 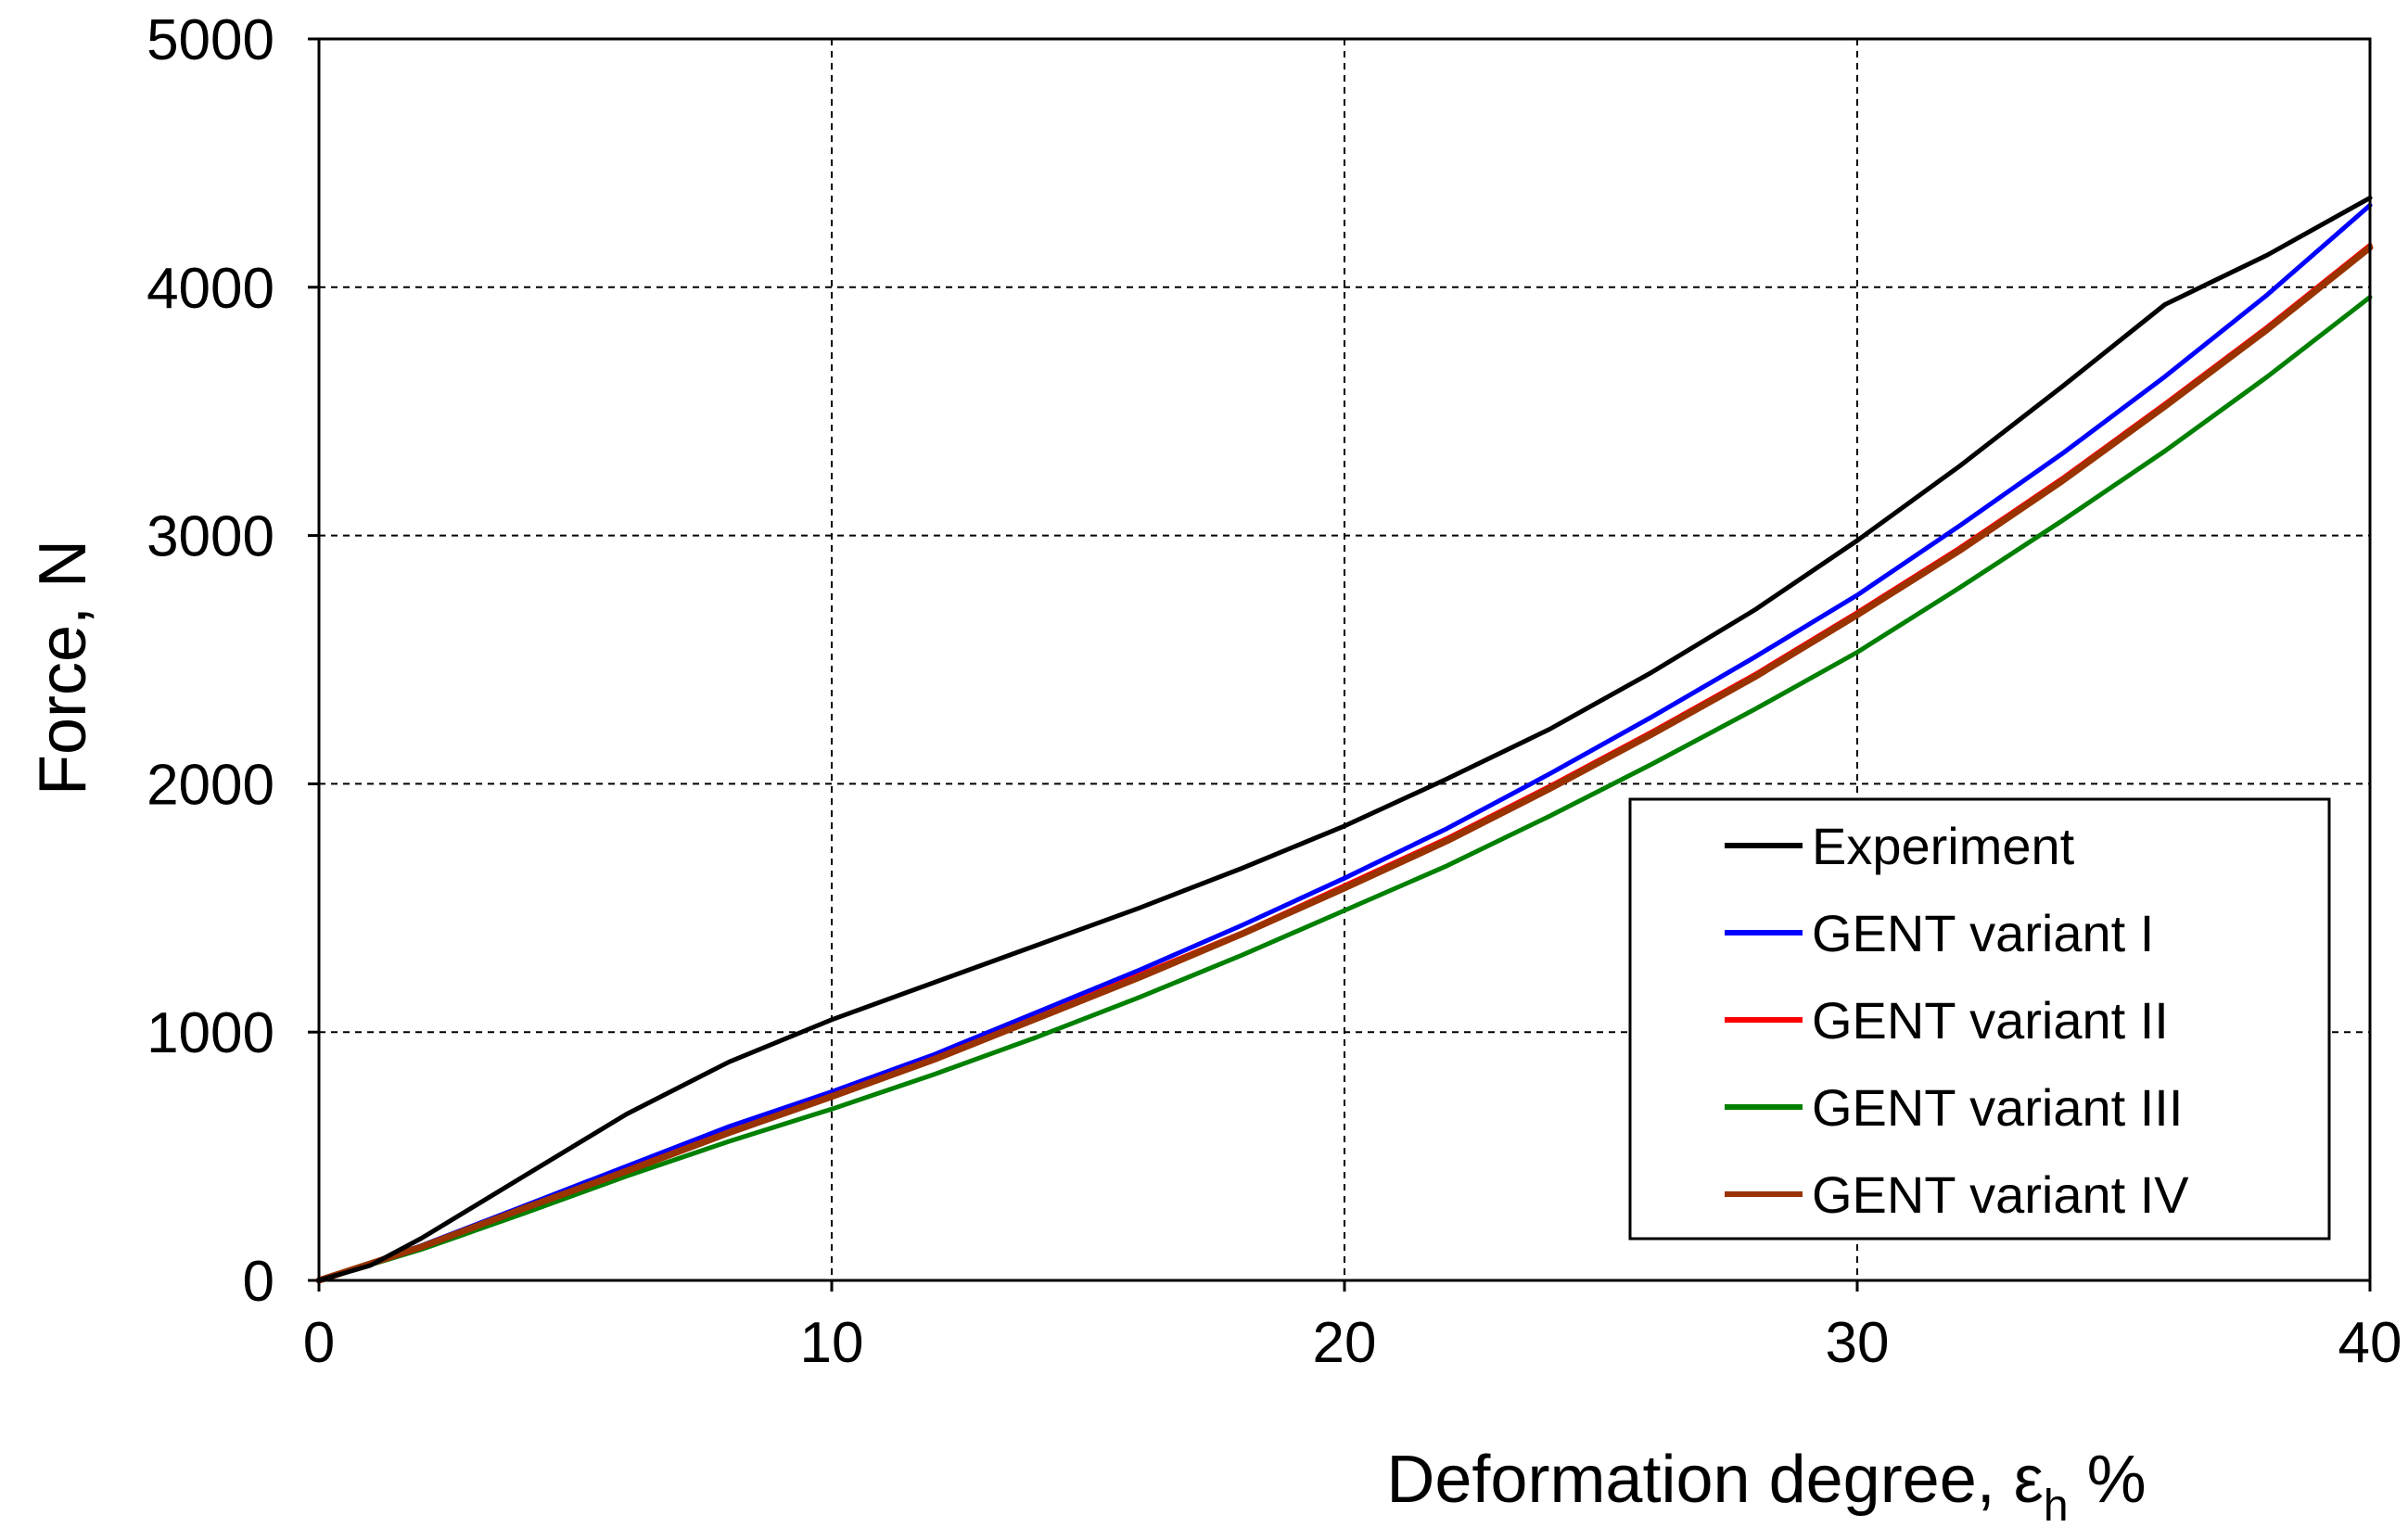 I want to click on y-tick-label: 3000, so click(x=210, y=537).